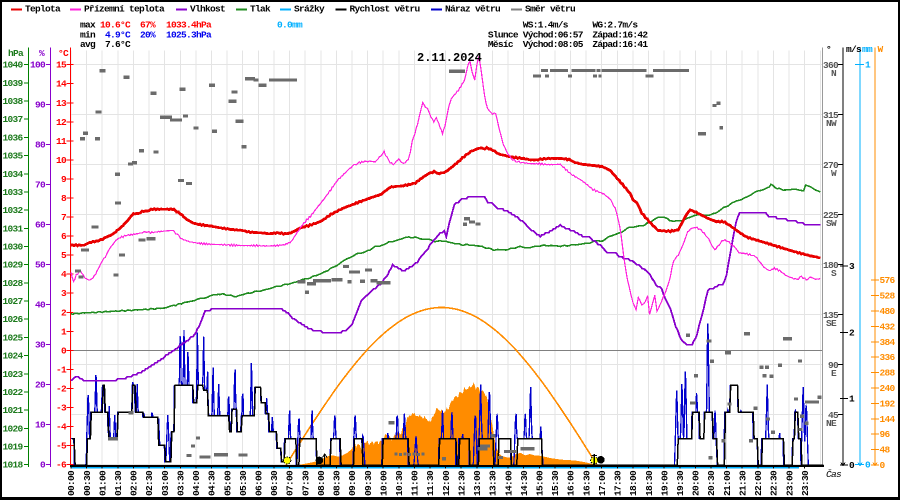 The width and height of the screenshot is (900, 500). Describe the element at coordinates (789, 483) in the screenshot. I see `svg-text: 23:00` at that location.